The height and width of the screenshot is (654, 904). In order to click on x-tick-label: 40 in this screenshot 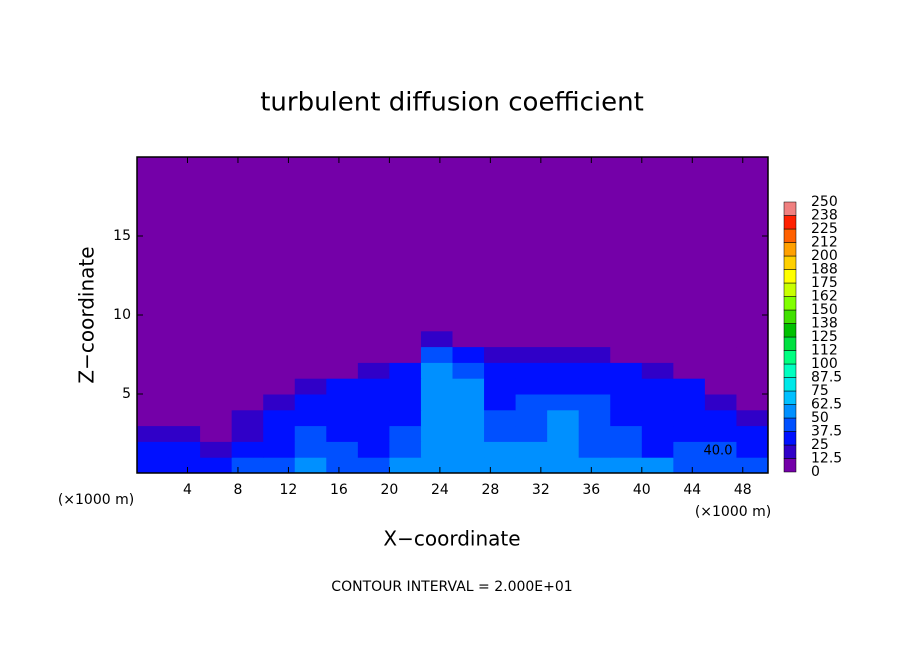, I will do `click(642, 490)`.